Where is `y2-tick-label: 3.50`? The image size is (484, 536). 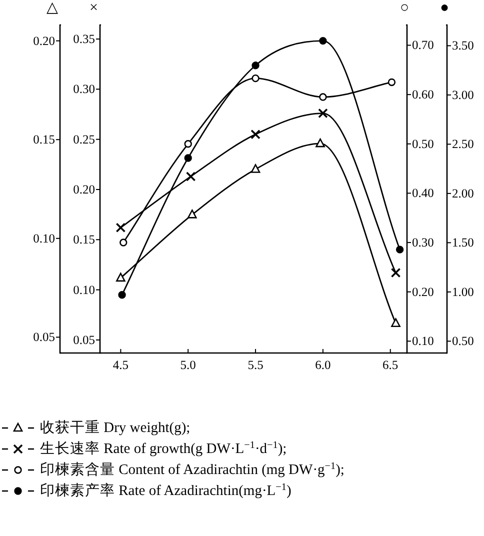
y2-tick-label: 3.50 is located at coordinates (463, 45).